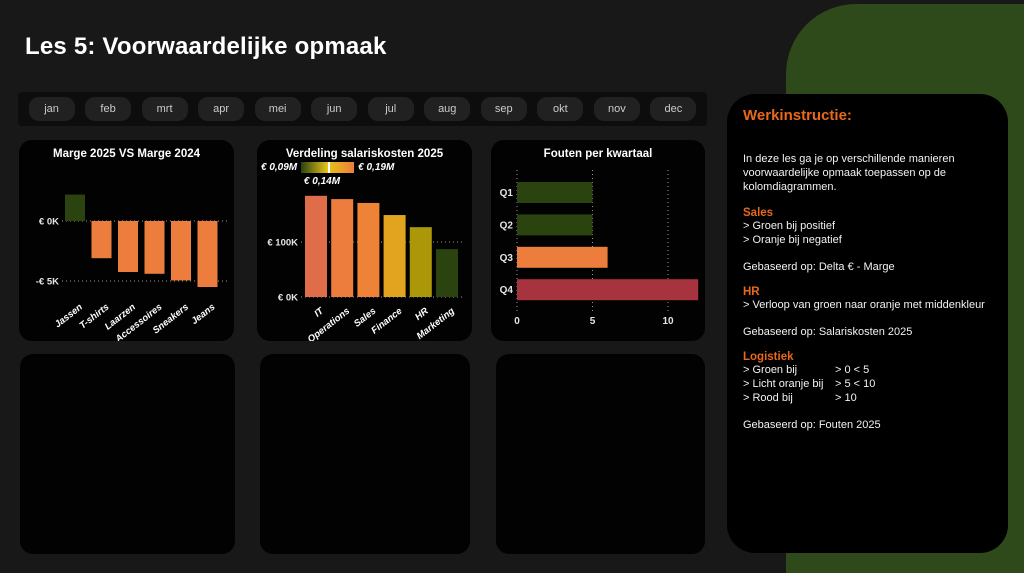  What do you see at coordinates (608, 290) in the screenshot?
I see `bar-q4` at bounding box center [608, 290].